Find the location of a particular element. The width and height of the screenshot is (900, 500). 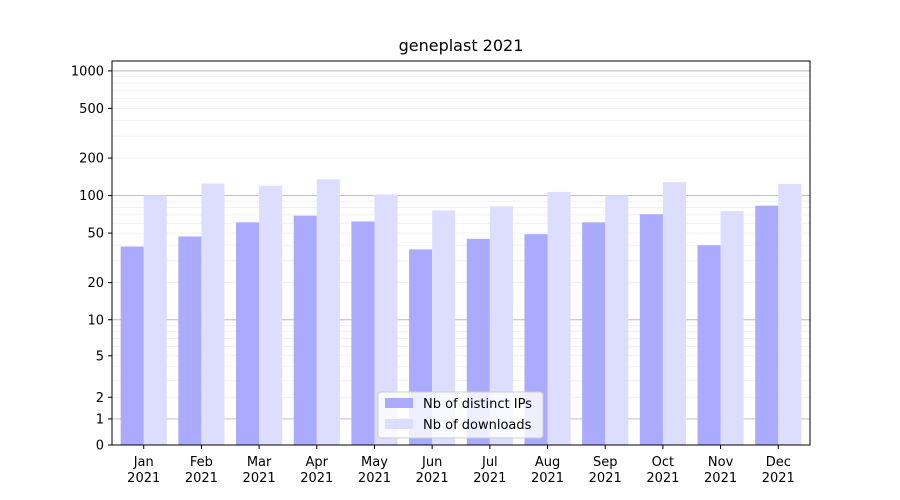

x-tick-label-month: Jul is located at coordinates (489, 462).